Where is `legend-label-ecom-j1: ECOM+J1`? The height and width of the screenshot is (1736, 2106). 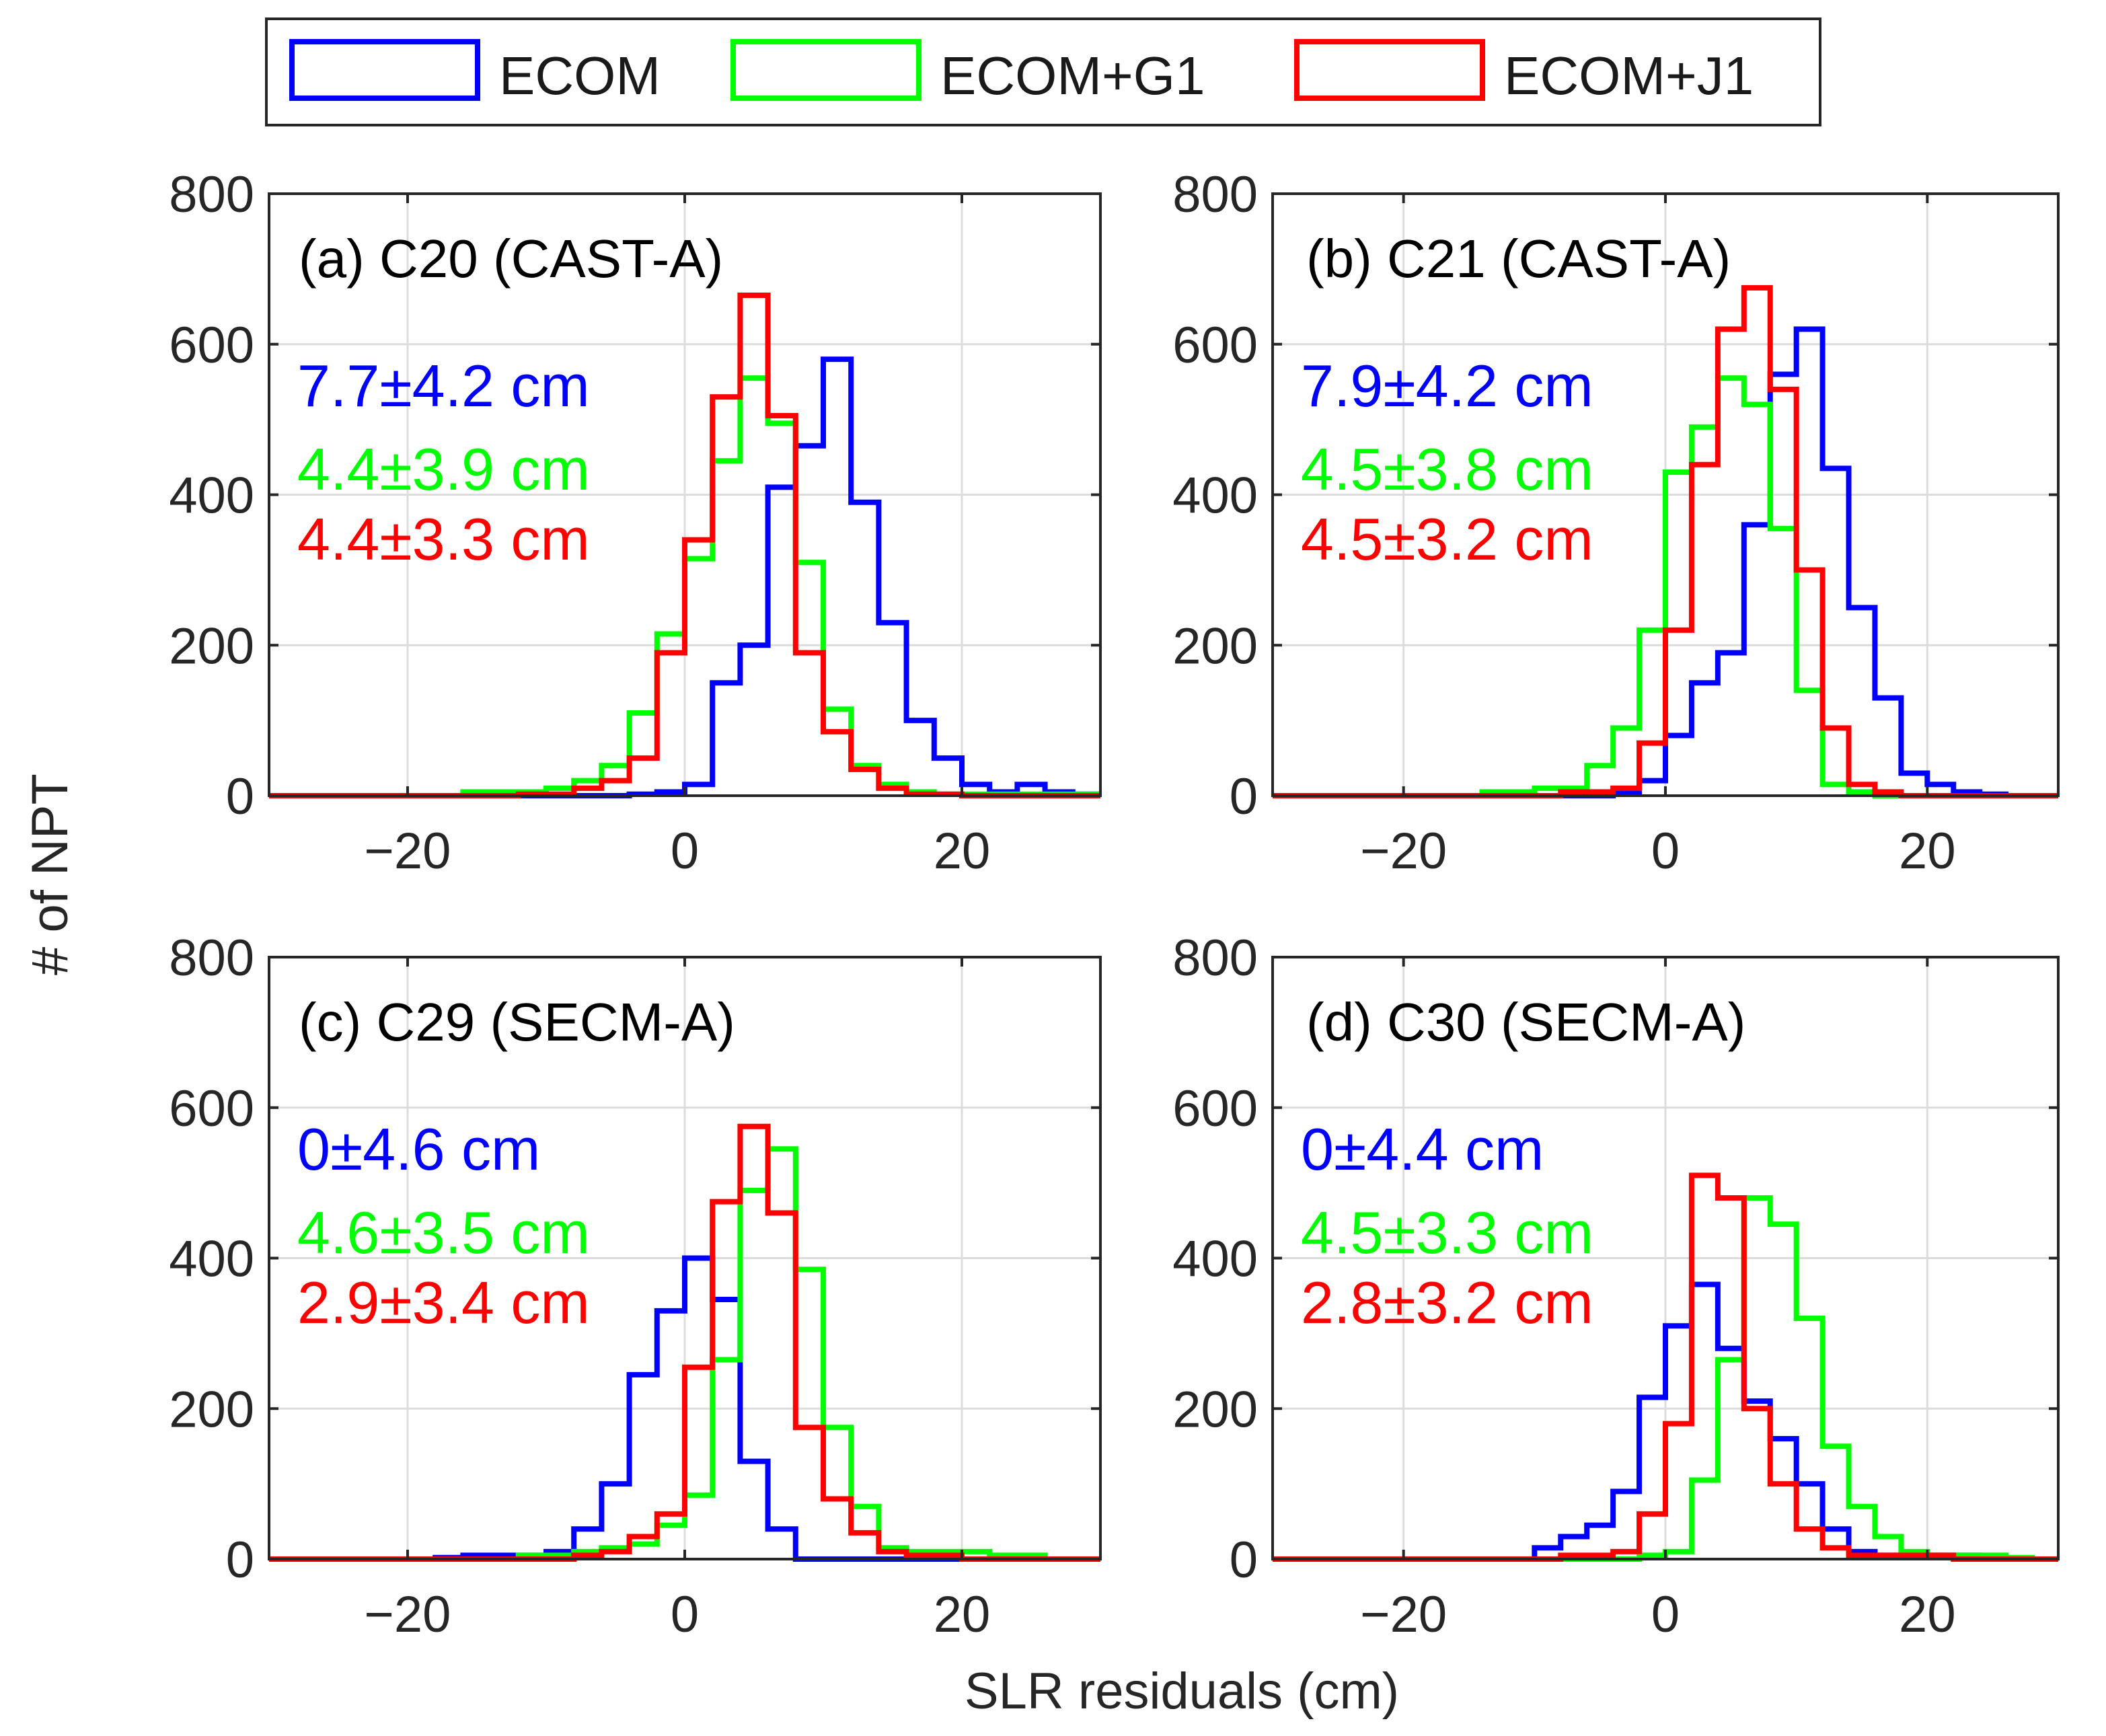
legend-label-ecom-j1: ECOM+J1 is located at coordinates (1629, 76).